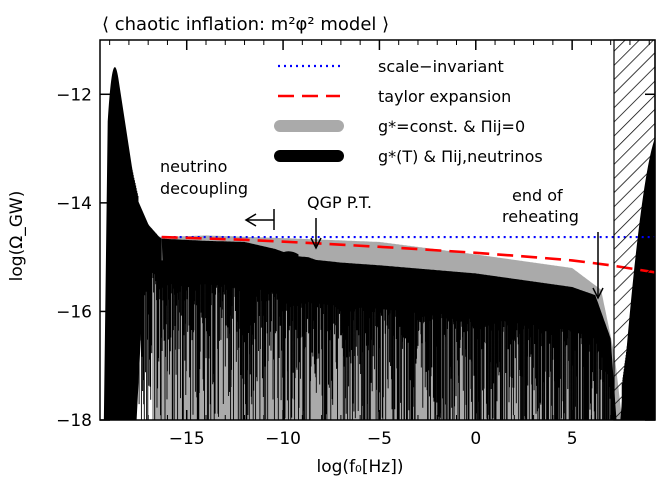  Describe the element at coordinates (259, 219) in the screenshot. I see `neutrino-arrow` at that location.